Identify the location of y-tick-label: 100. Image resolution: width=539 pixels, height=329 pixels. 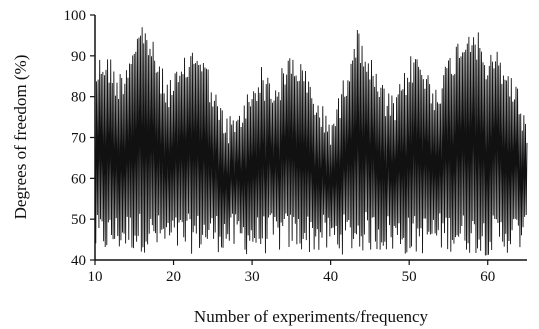
(75, 16).